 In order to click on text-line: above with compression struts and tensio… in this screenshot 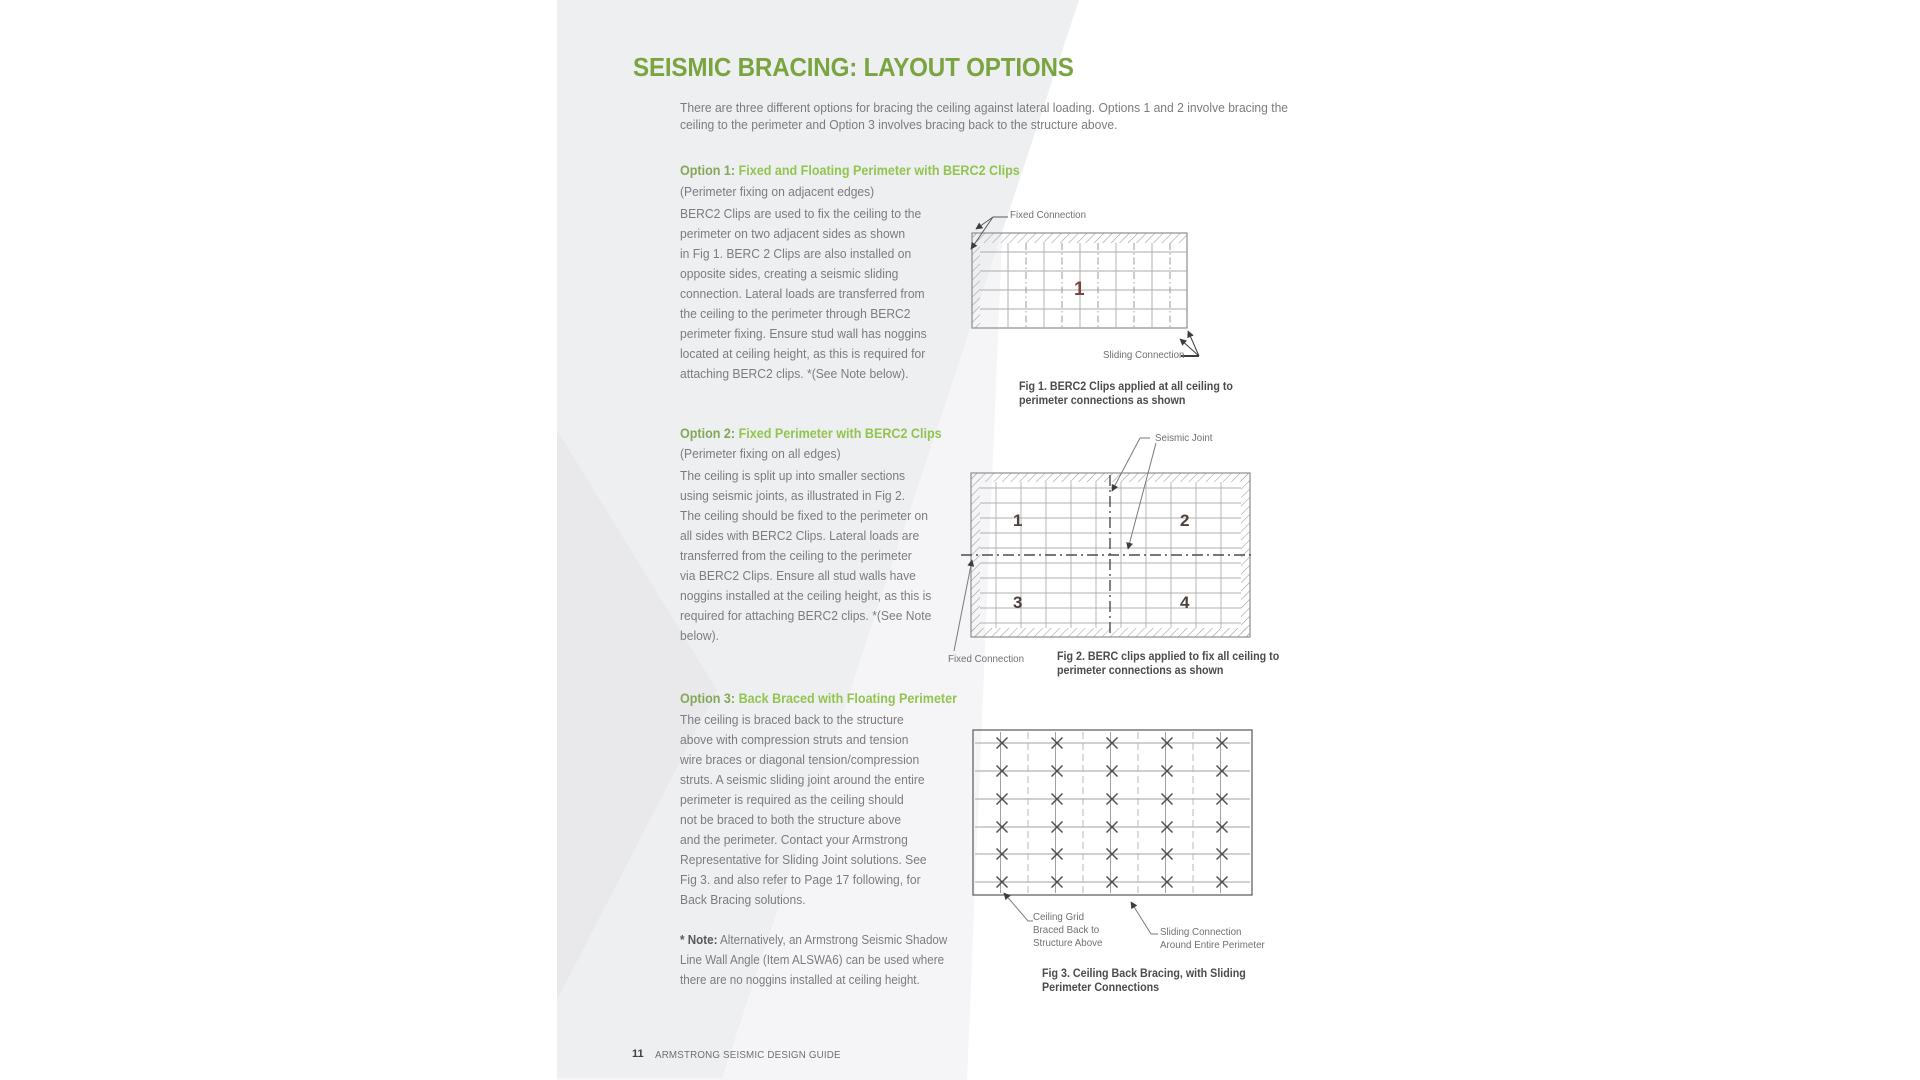, I will do `click(794, 739)`.